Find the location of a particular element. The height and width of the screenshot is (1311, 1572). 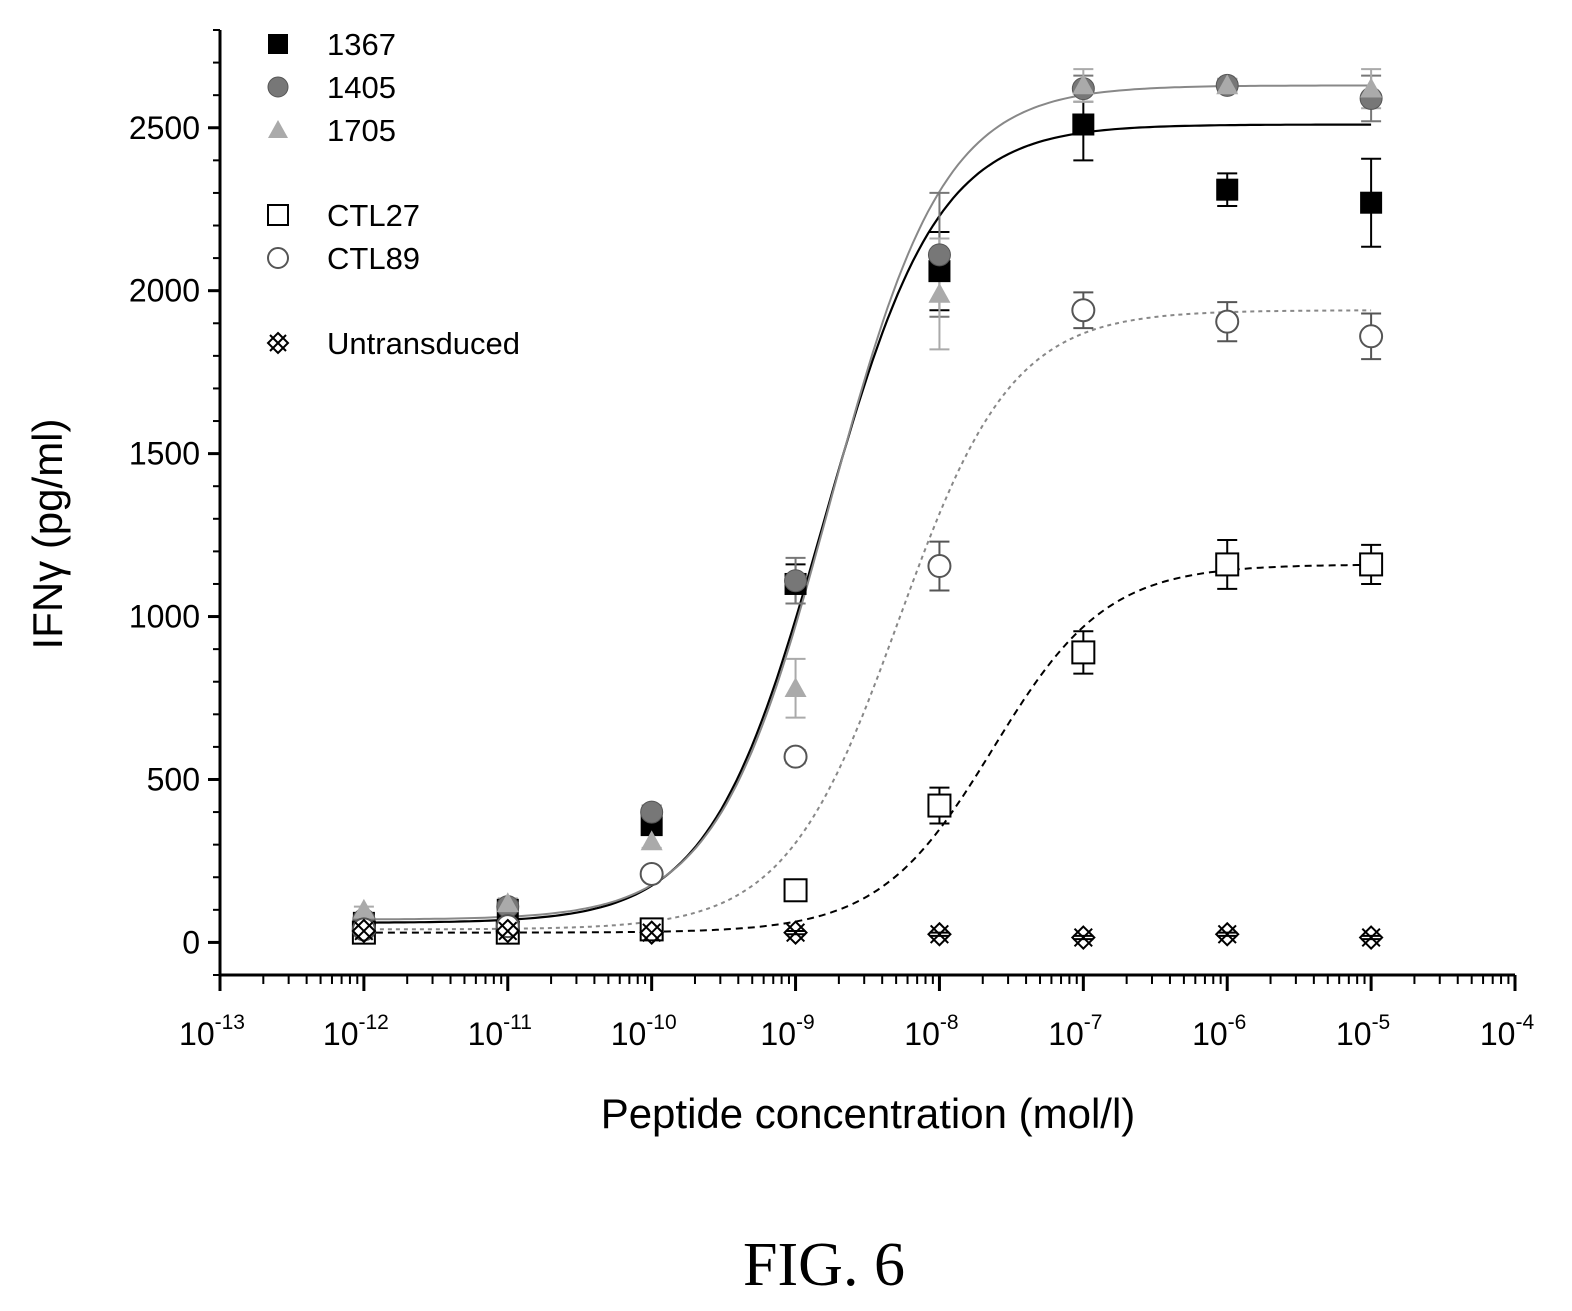

x-tick-exponent: -6 is located at coordinates (1237, 1022).